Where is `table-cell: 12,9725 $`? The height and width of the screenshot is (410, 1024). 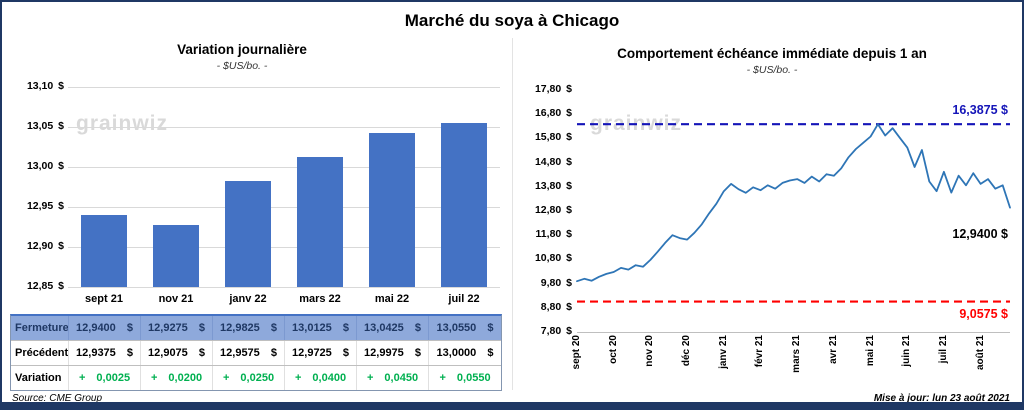
table-cell: 12,9725 $ is located at coordinates (321, 353).